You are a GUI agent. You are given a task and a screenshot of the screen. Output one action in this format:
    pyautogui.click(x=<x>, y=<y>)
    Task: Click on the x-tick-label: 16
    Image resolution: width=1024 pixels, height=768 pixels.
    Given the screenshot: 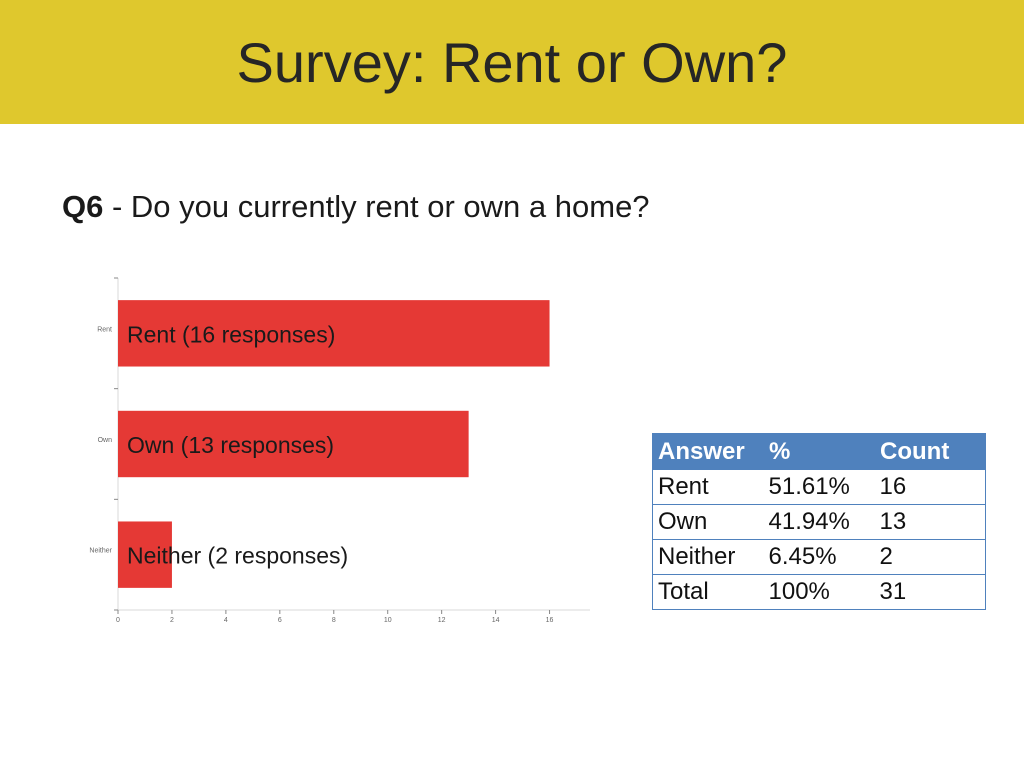 What is the action you would take?
    pyautogui.click(x=550, y=620)
    